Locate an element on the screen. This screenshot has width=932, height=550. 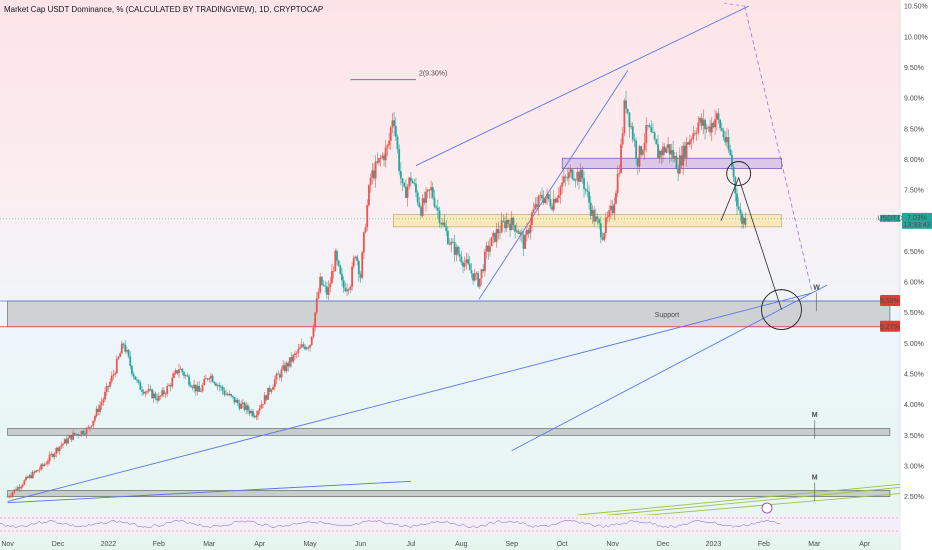
y-tick-label: 8.50% is located at coordinates (914, 129).